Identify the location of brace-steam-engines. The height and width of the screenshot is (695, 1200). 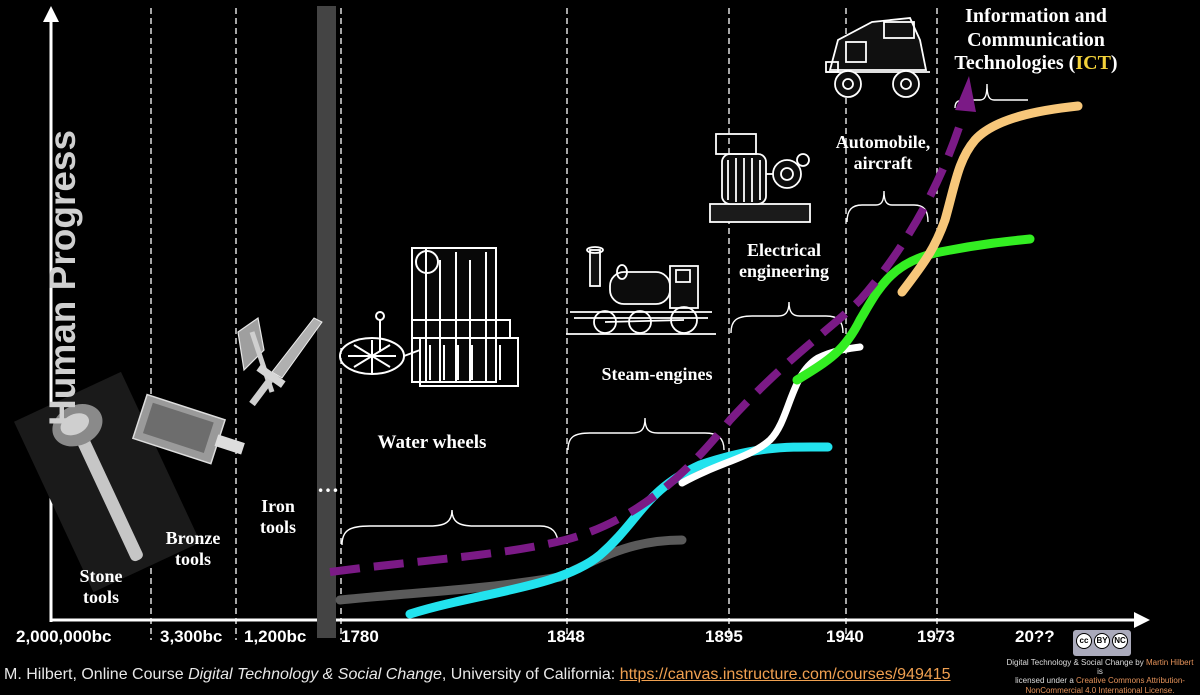
(646, 434).